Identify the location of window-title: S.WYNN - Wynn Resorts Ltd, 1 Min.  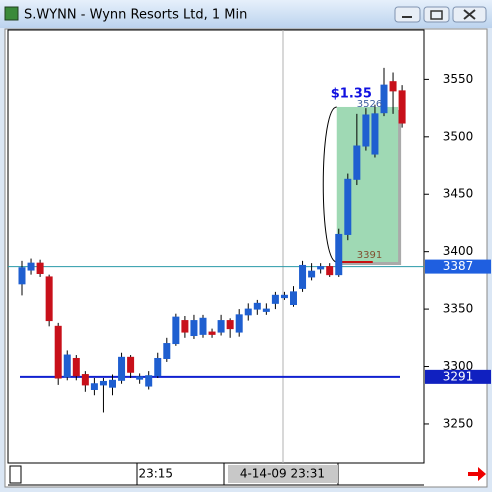
(135, 15).